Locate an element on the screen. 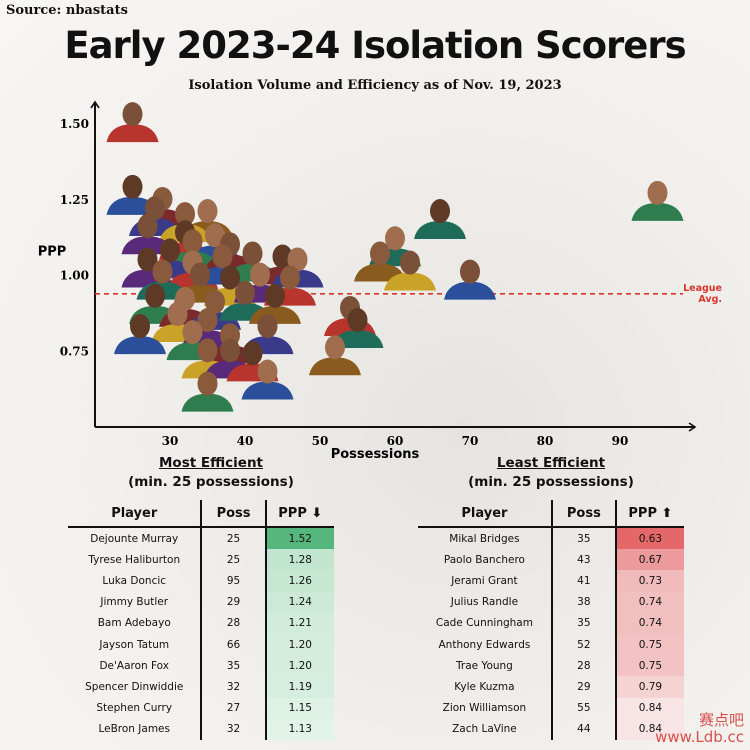  player-name: Bam Adebayo is located at coordinates (135, 623).